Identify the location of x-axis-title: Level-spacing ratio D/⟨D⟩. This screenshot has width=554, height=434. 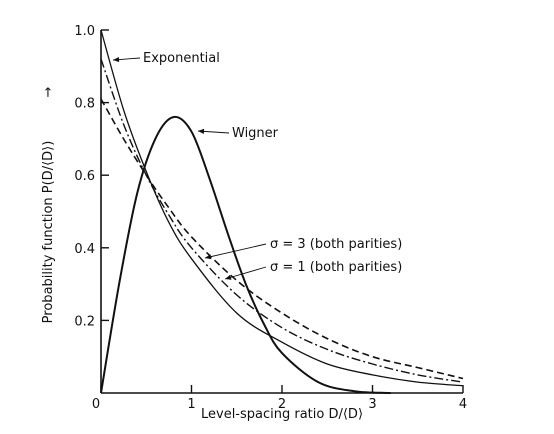
(282, 414).